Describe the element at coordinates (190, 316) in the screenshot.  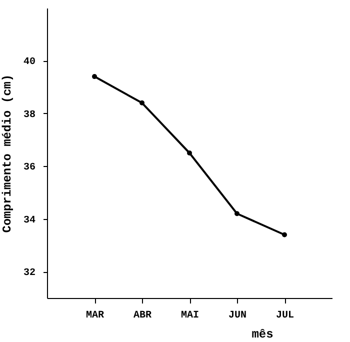
I see `x-tick-label: MAI` at that location.